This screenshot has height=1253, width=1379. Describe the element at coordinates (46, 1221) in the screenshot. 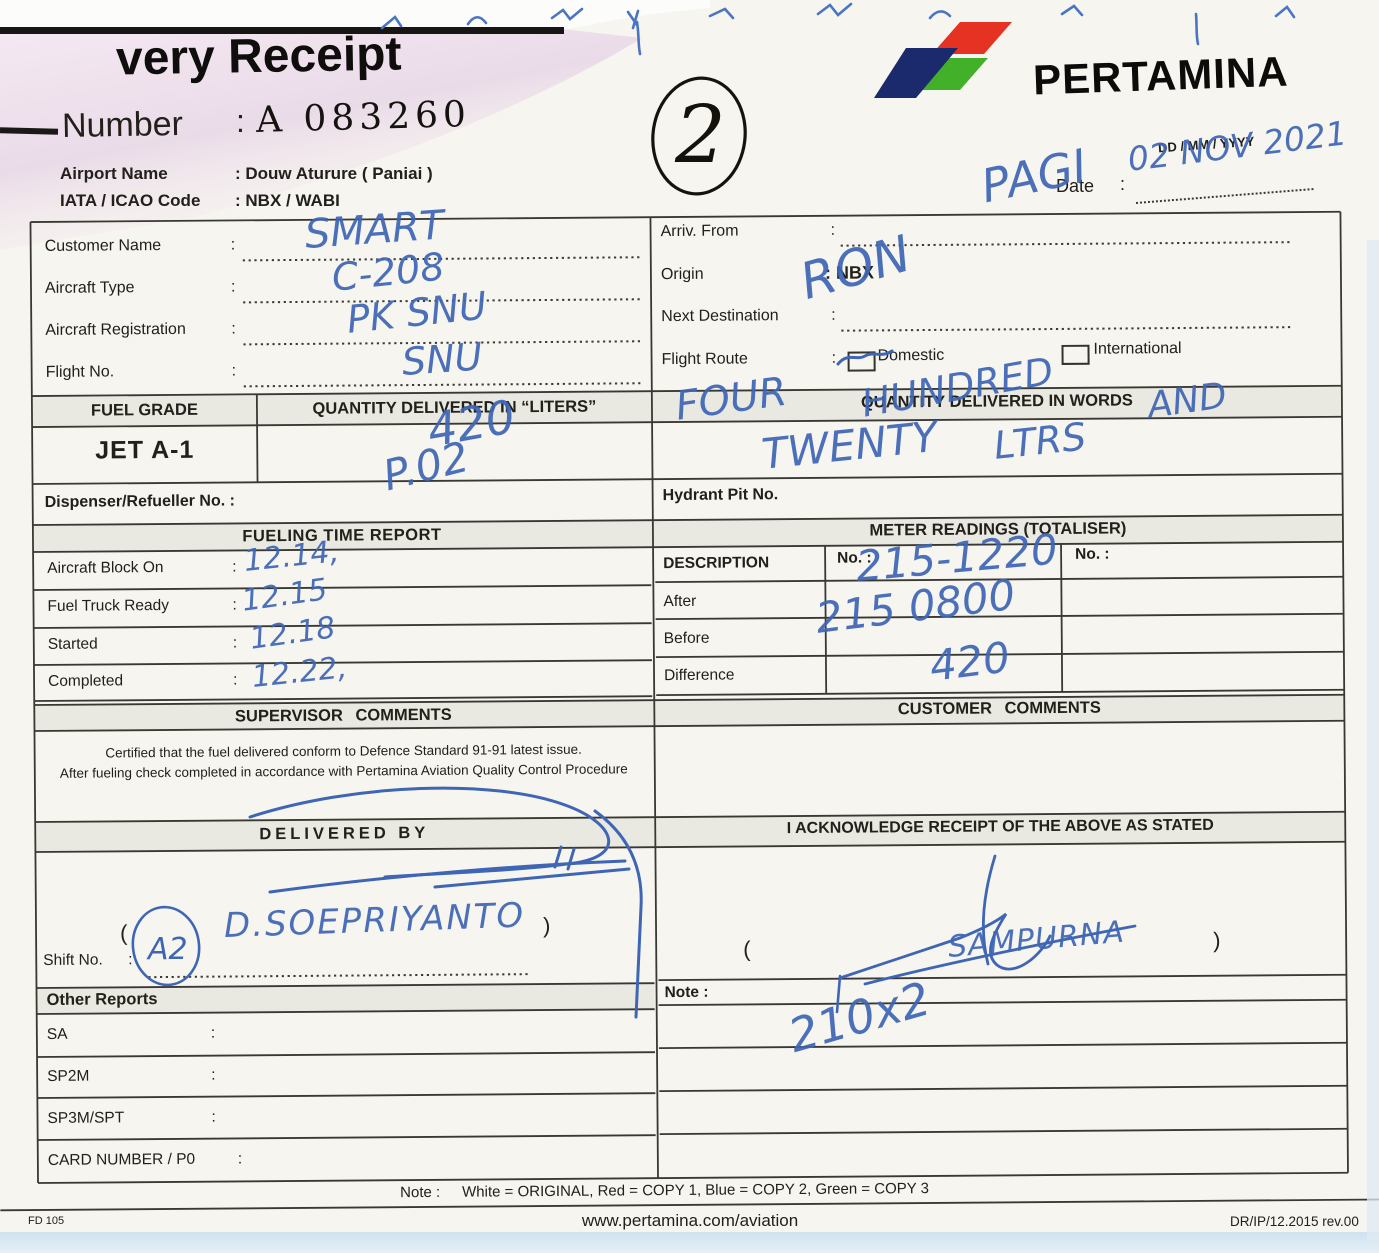

I see `form-code: FD 105` at that location.